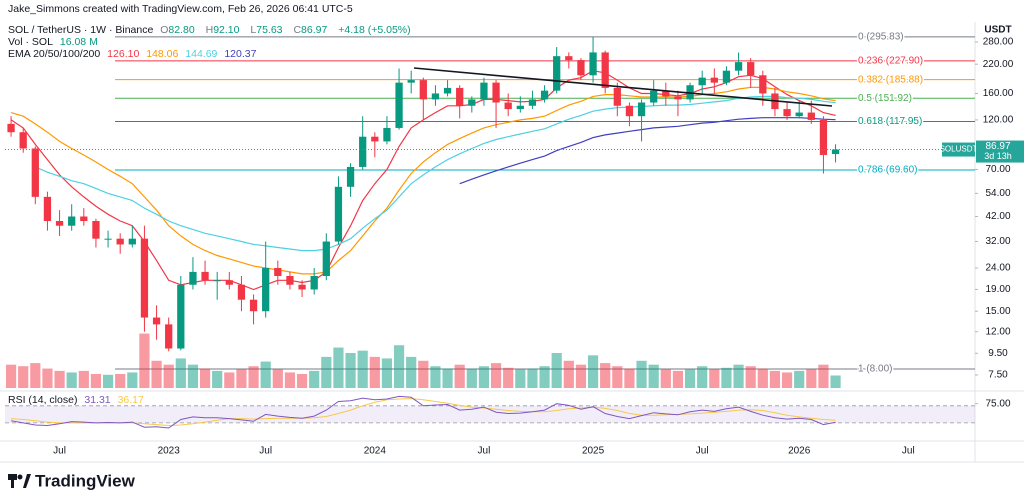 The height and width of the screenshot is (502, 1024). Describe the element at coordinates (623, 87) in the screenshot. I see `trendline` at that location.